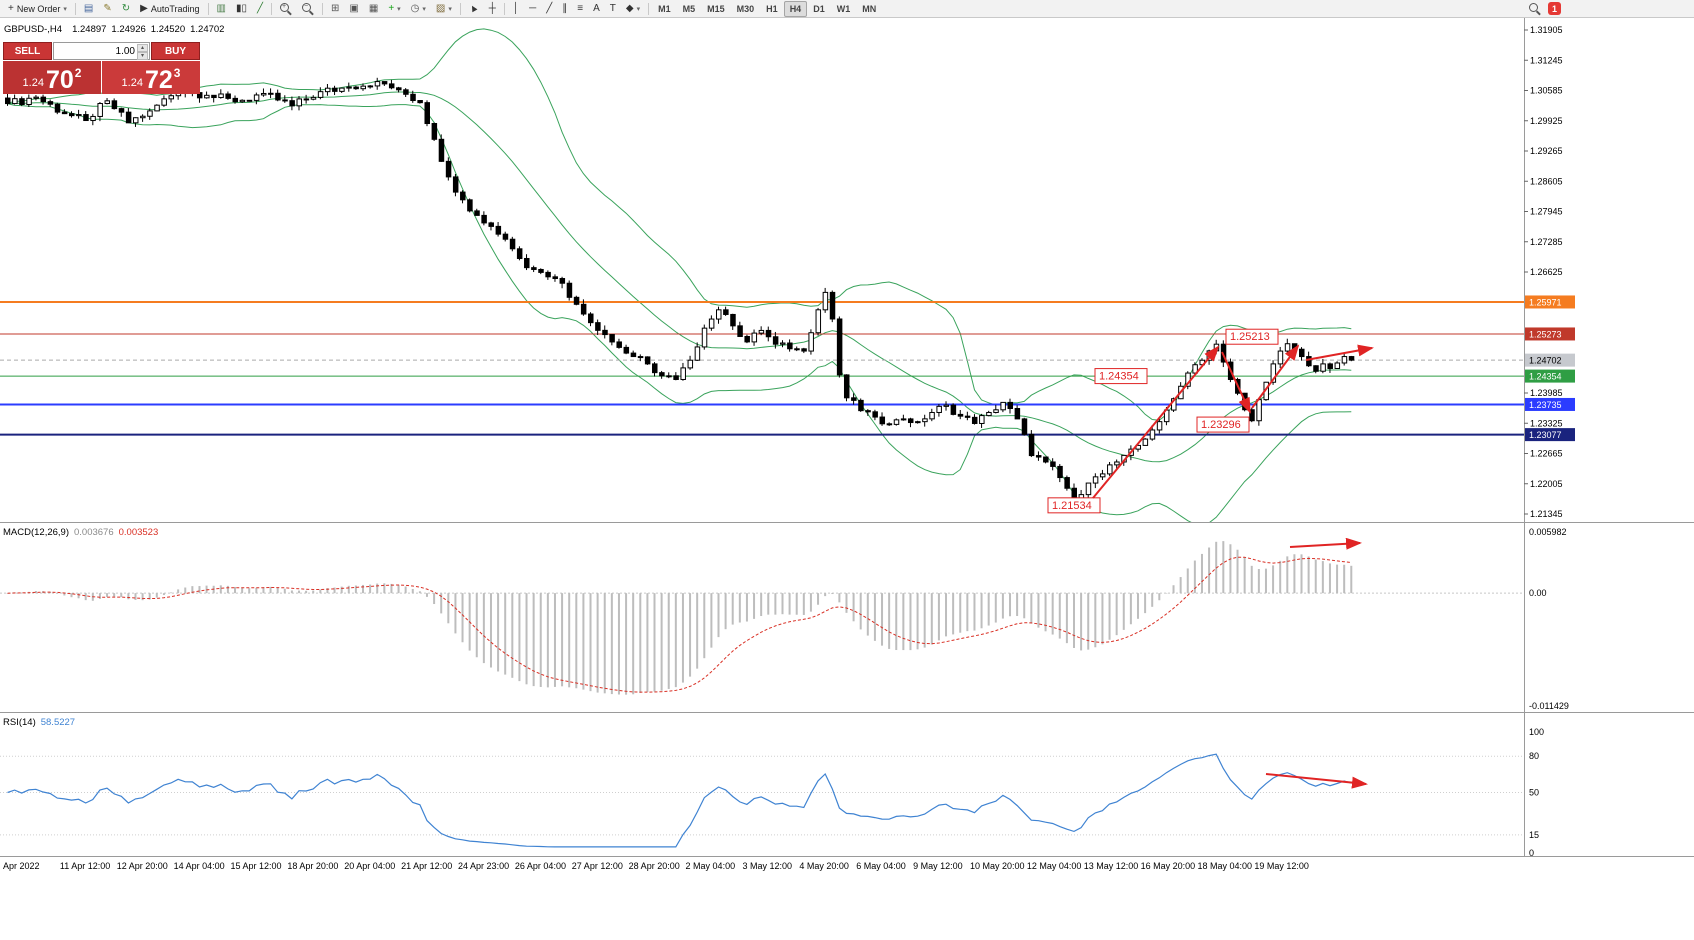 Image resolution: width=1694 pixels, height=940 pixels. What do you see at coordinates (1546, 454) in the screenshot?
I see `price-tick-label: 1.22665` at bounding box center [1546, 454].